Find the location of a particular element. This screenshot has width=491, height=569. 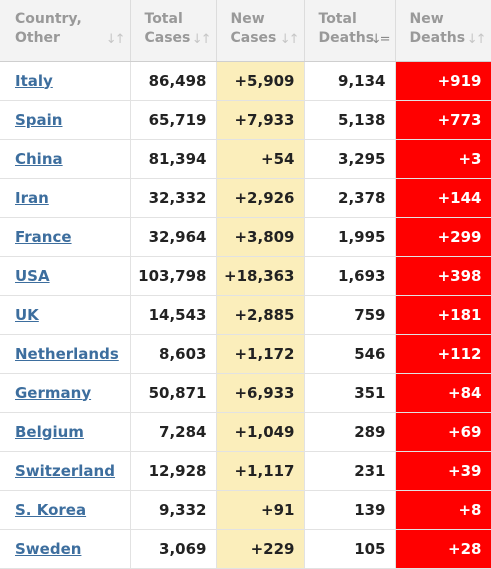

table-row: Iran 32,332 +2,926 2,378 +144 is located at coordinates (245, 198).